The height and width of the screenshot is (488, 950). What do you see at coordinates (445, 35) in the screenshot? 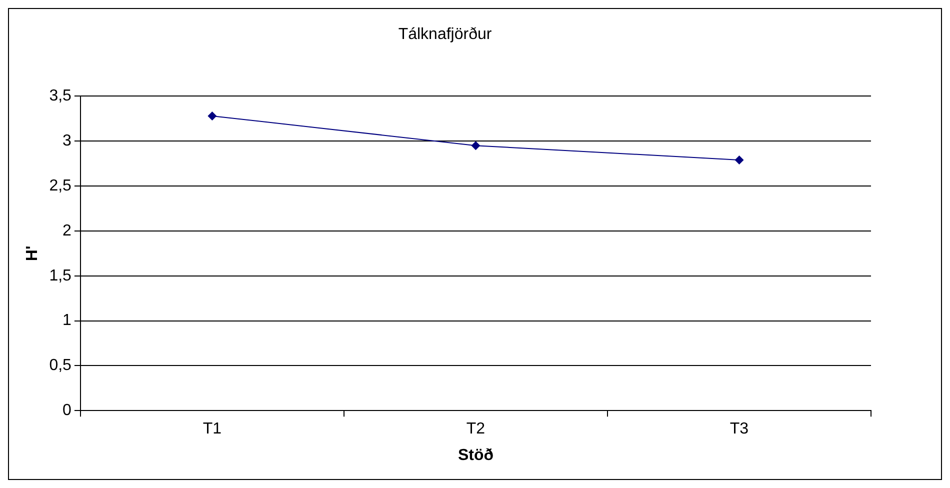
I see `chart-title: Tálknafjörður` at bounding box center [445, 35].